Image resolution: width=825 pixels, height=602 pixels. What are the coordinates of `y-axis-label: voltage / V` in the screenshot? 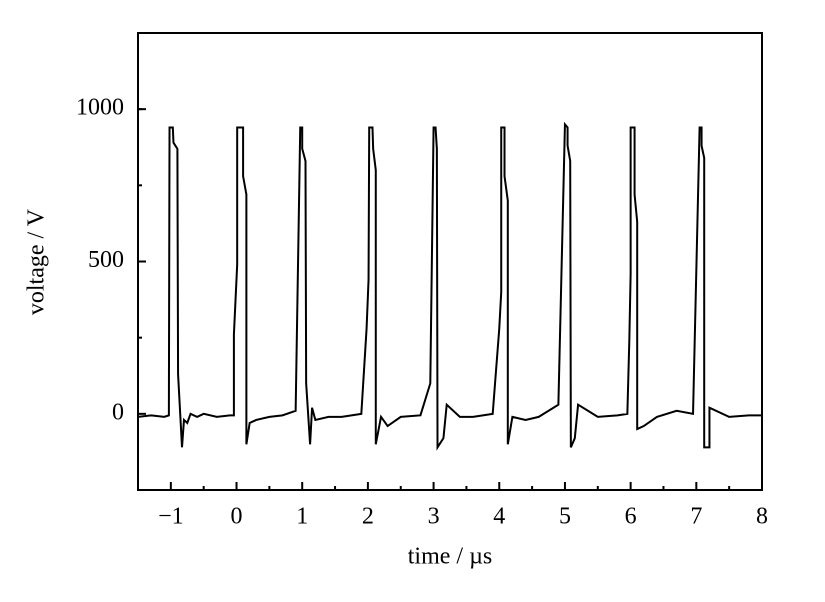 It's located at (37, 261).